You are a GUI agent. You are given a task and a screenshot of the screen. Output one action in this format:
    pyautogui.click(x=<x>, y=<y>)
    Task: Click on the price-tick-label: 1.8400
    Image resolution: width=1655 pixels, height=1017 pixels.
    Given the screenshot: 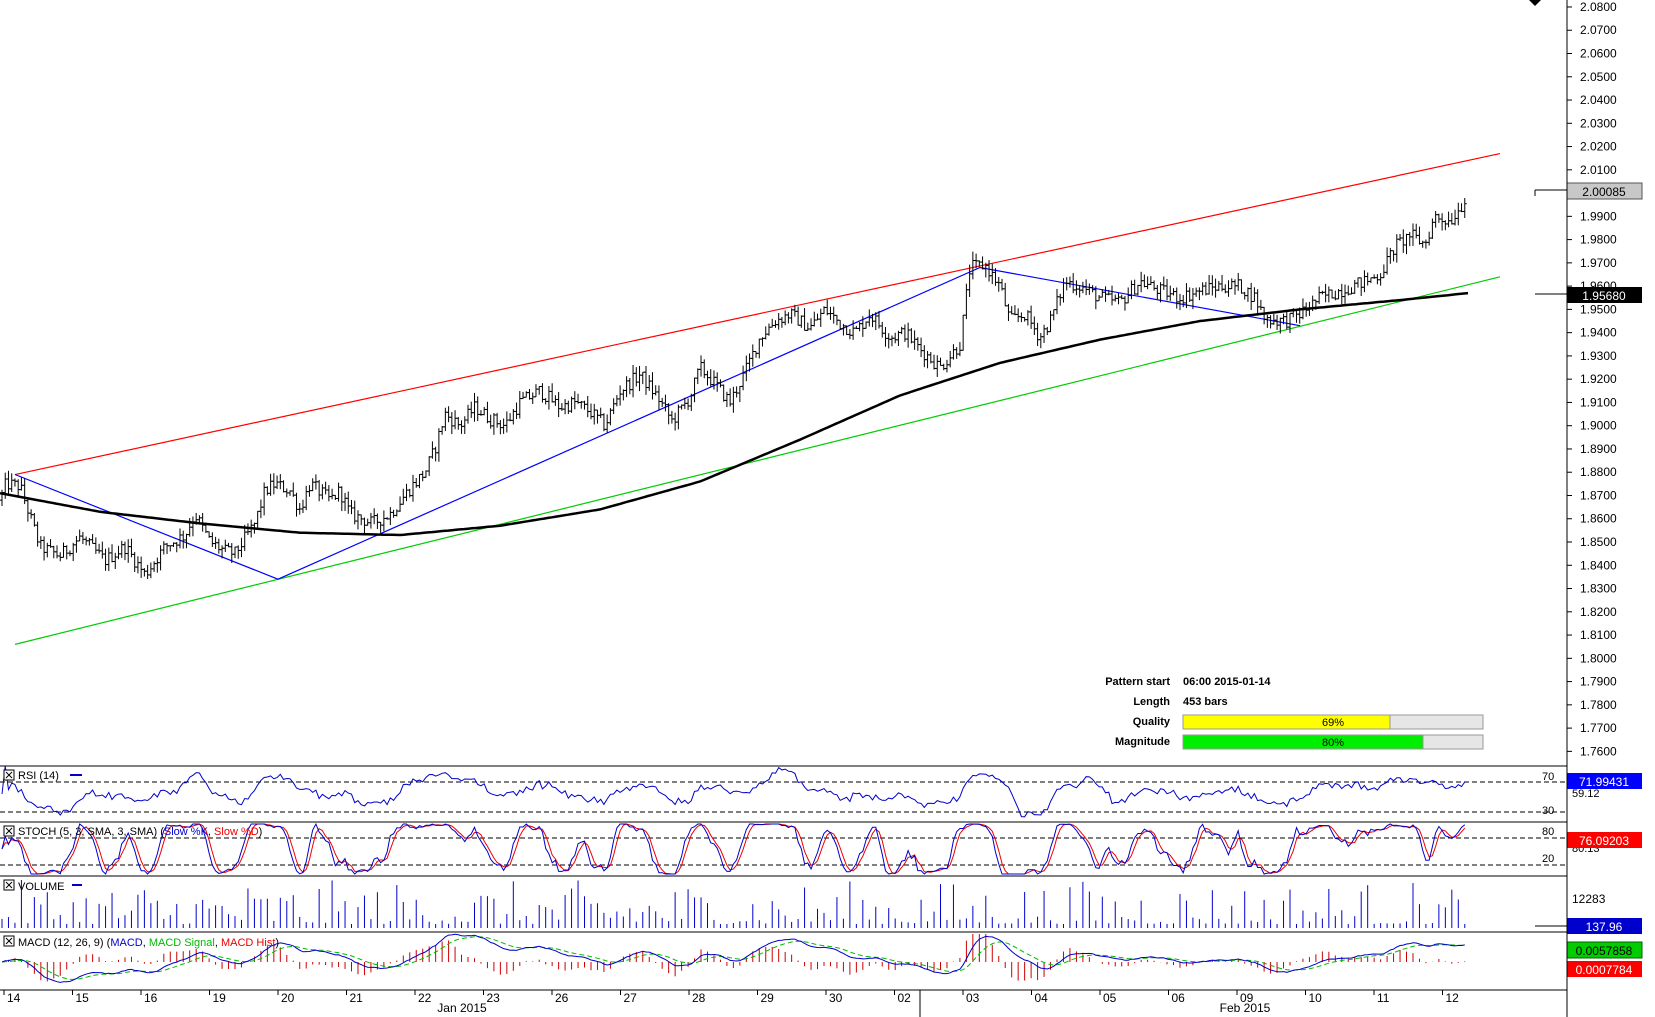 What is the action you would take?
    pyautogui.click(x=1598, y=565)
    